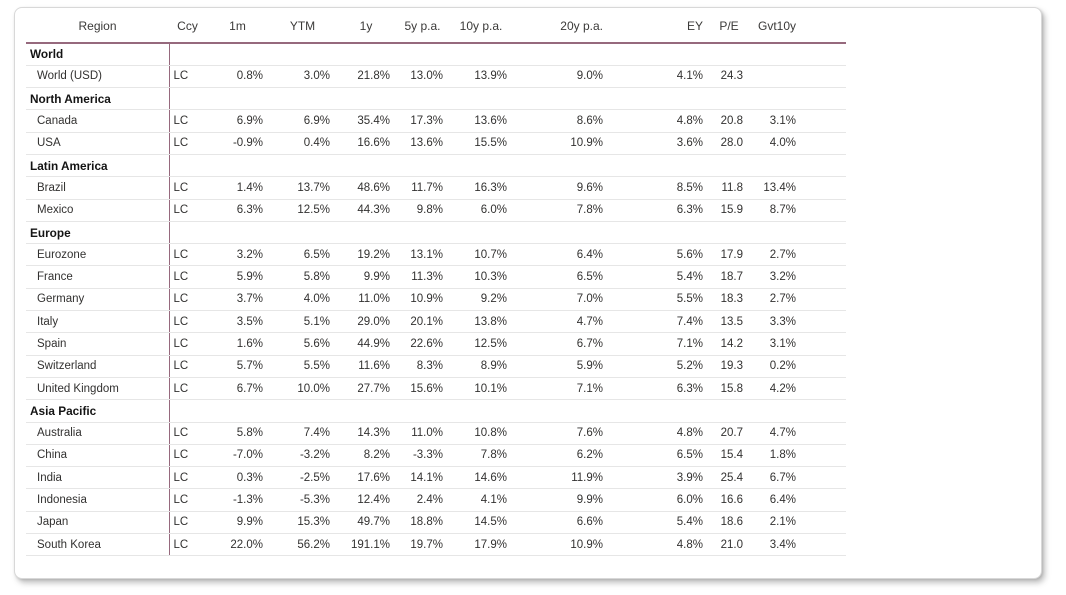 Image resolution: width=1066 pixels, height=595 pixels. Describe the element at coordinates (481, 389) in the screenshot. I see `cell-10y-pa: 10.1%` at that location.